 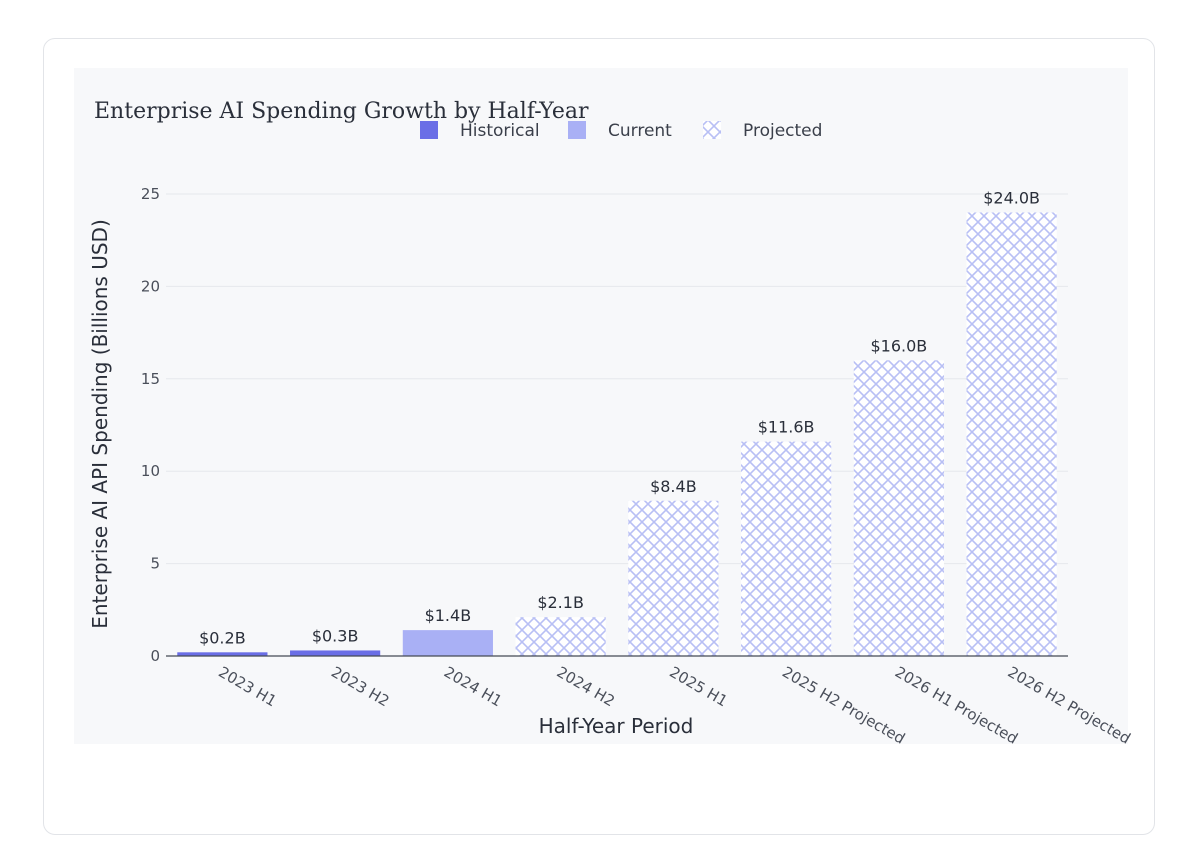 I want to click on x-tick-label: 2026 H1 Projected, so click(x=956, y=705).